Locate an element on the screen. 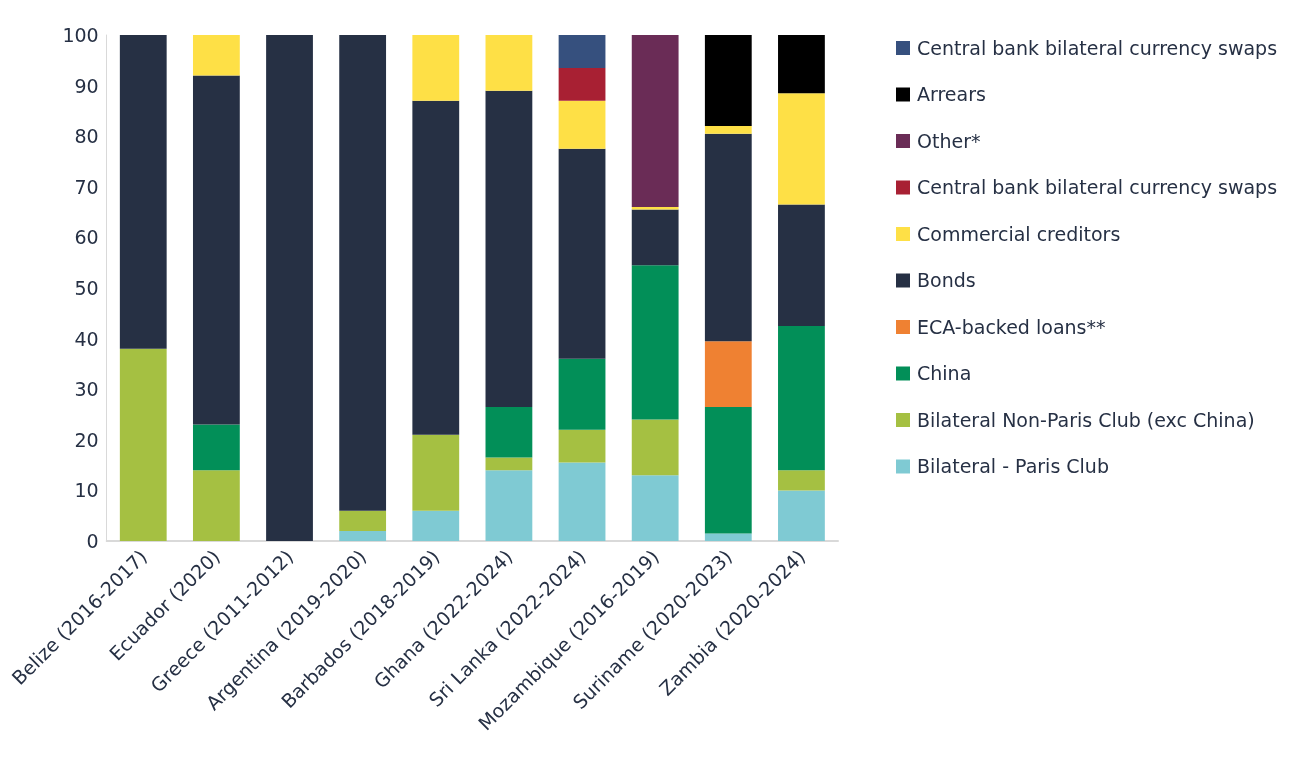  legend-label: Bonds is located at coordinates (946, 280).